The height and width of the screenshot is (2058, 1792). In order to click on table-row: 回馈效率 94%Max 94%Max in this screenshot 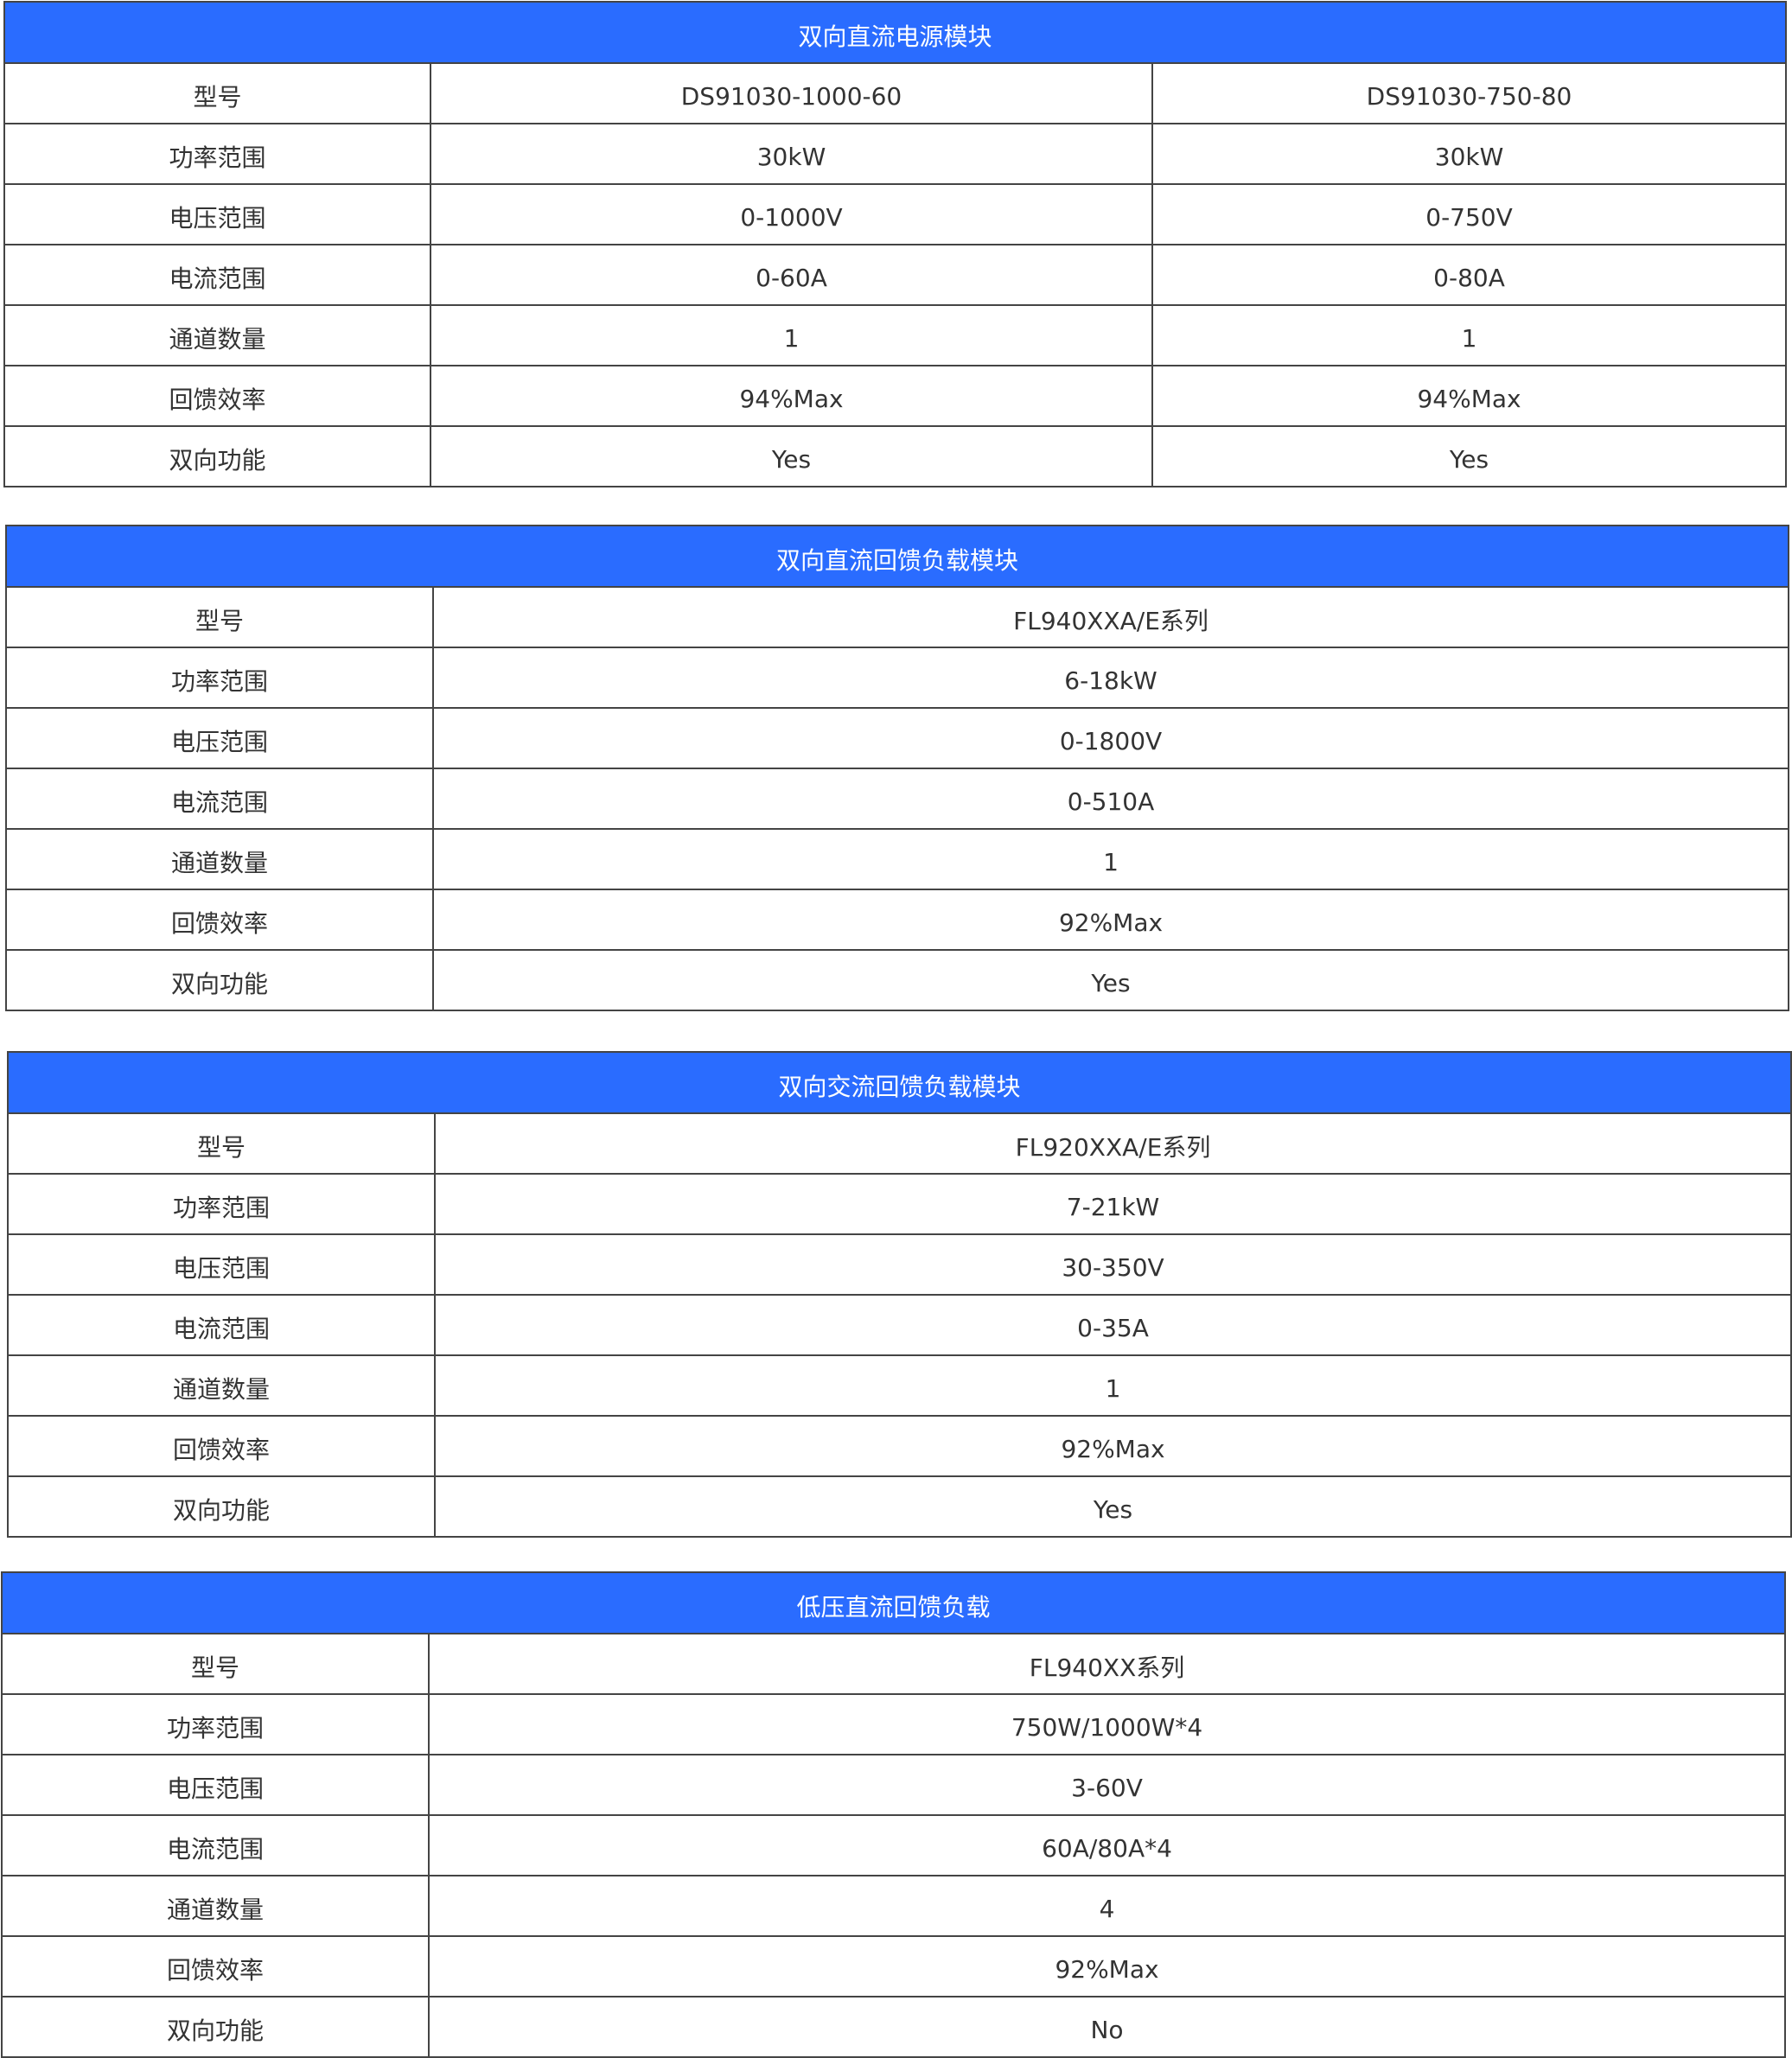, I will do `click(895, 396)`.